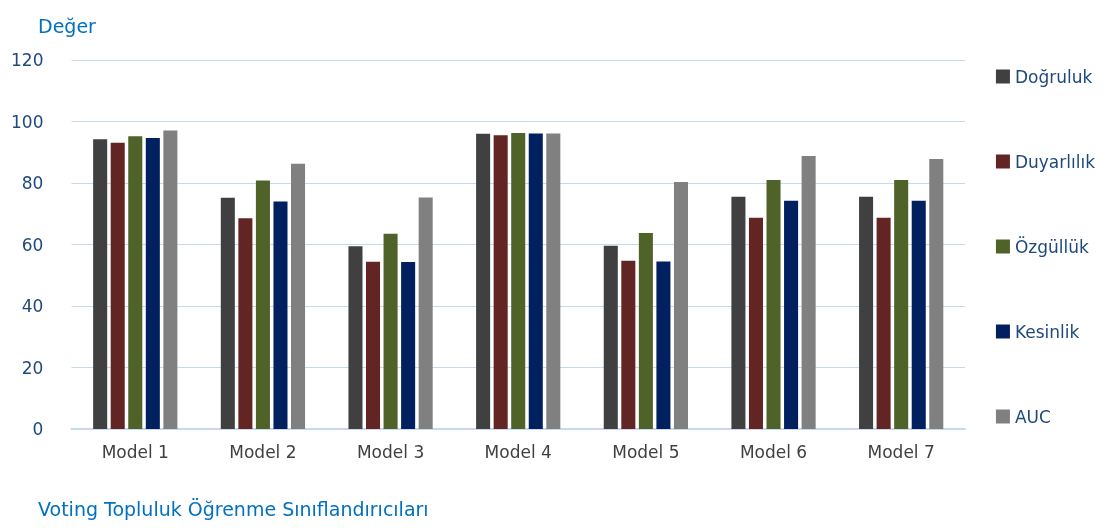 This screenshot has width=1113, height=530. I want to click on y-tick-label: 80, so click(32, 183).